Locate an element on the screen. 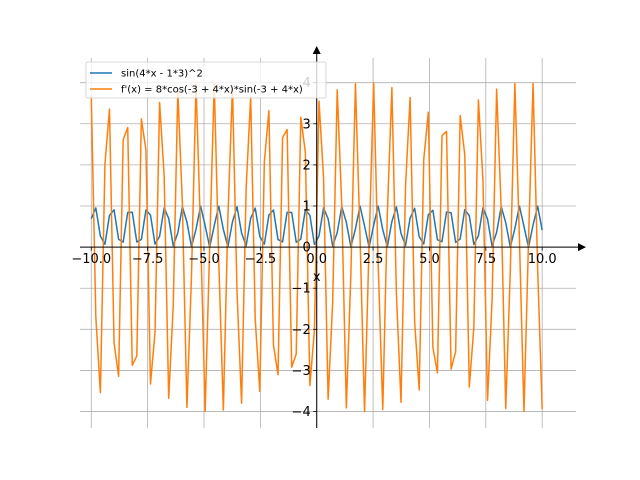 Image resolution: width=640 pixels, height=480 pixels. y-tick-label: −1 is located at coordinates (301, 289).